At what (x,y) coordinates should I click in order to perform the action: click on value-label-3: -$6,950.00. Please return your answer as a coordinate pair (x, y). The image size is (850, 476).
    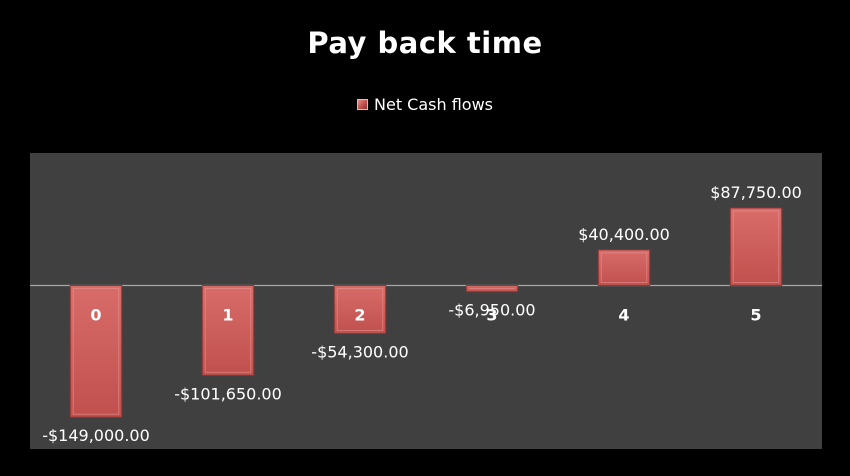
    Looking at the image, I should click on (491, 310).